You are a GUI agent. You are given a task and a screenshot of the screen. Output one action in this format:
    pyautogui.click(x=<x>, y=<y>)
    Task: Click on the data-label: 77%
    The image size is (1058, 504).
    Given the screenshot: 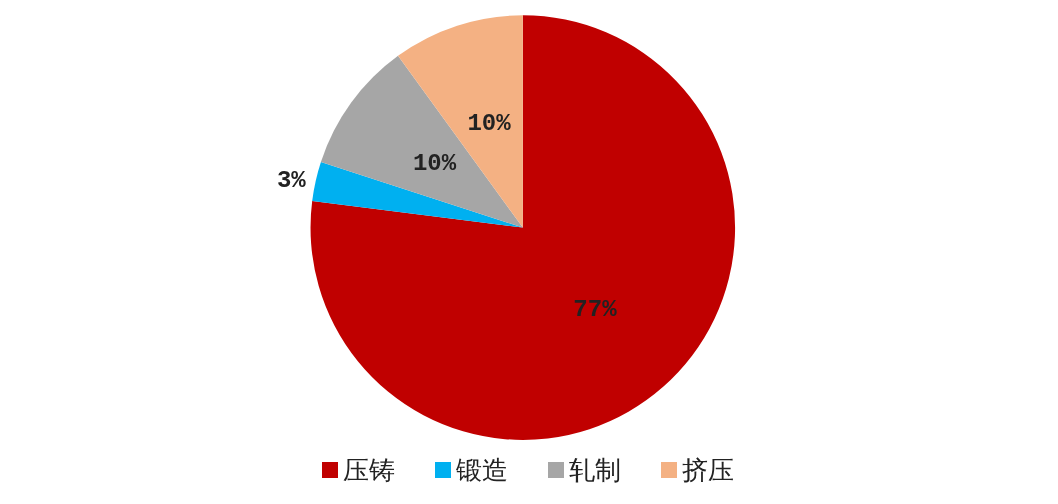 What is the action you would take?
    pyautogui.click(x=595, y=309)
    